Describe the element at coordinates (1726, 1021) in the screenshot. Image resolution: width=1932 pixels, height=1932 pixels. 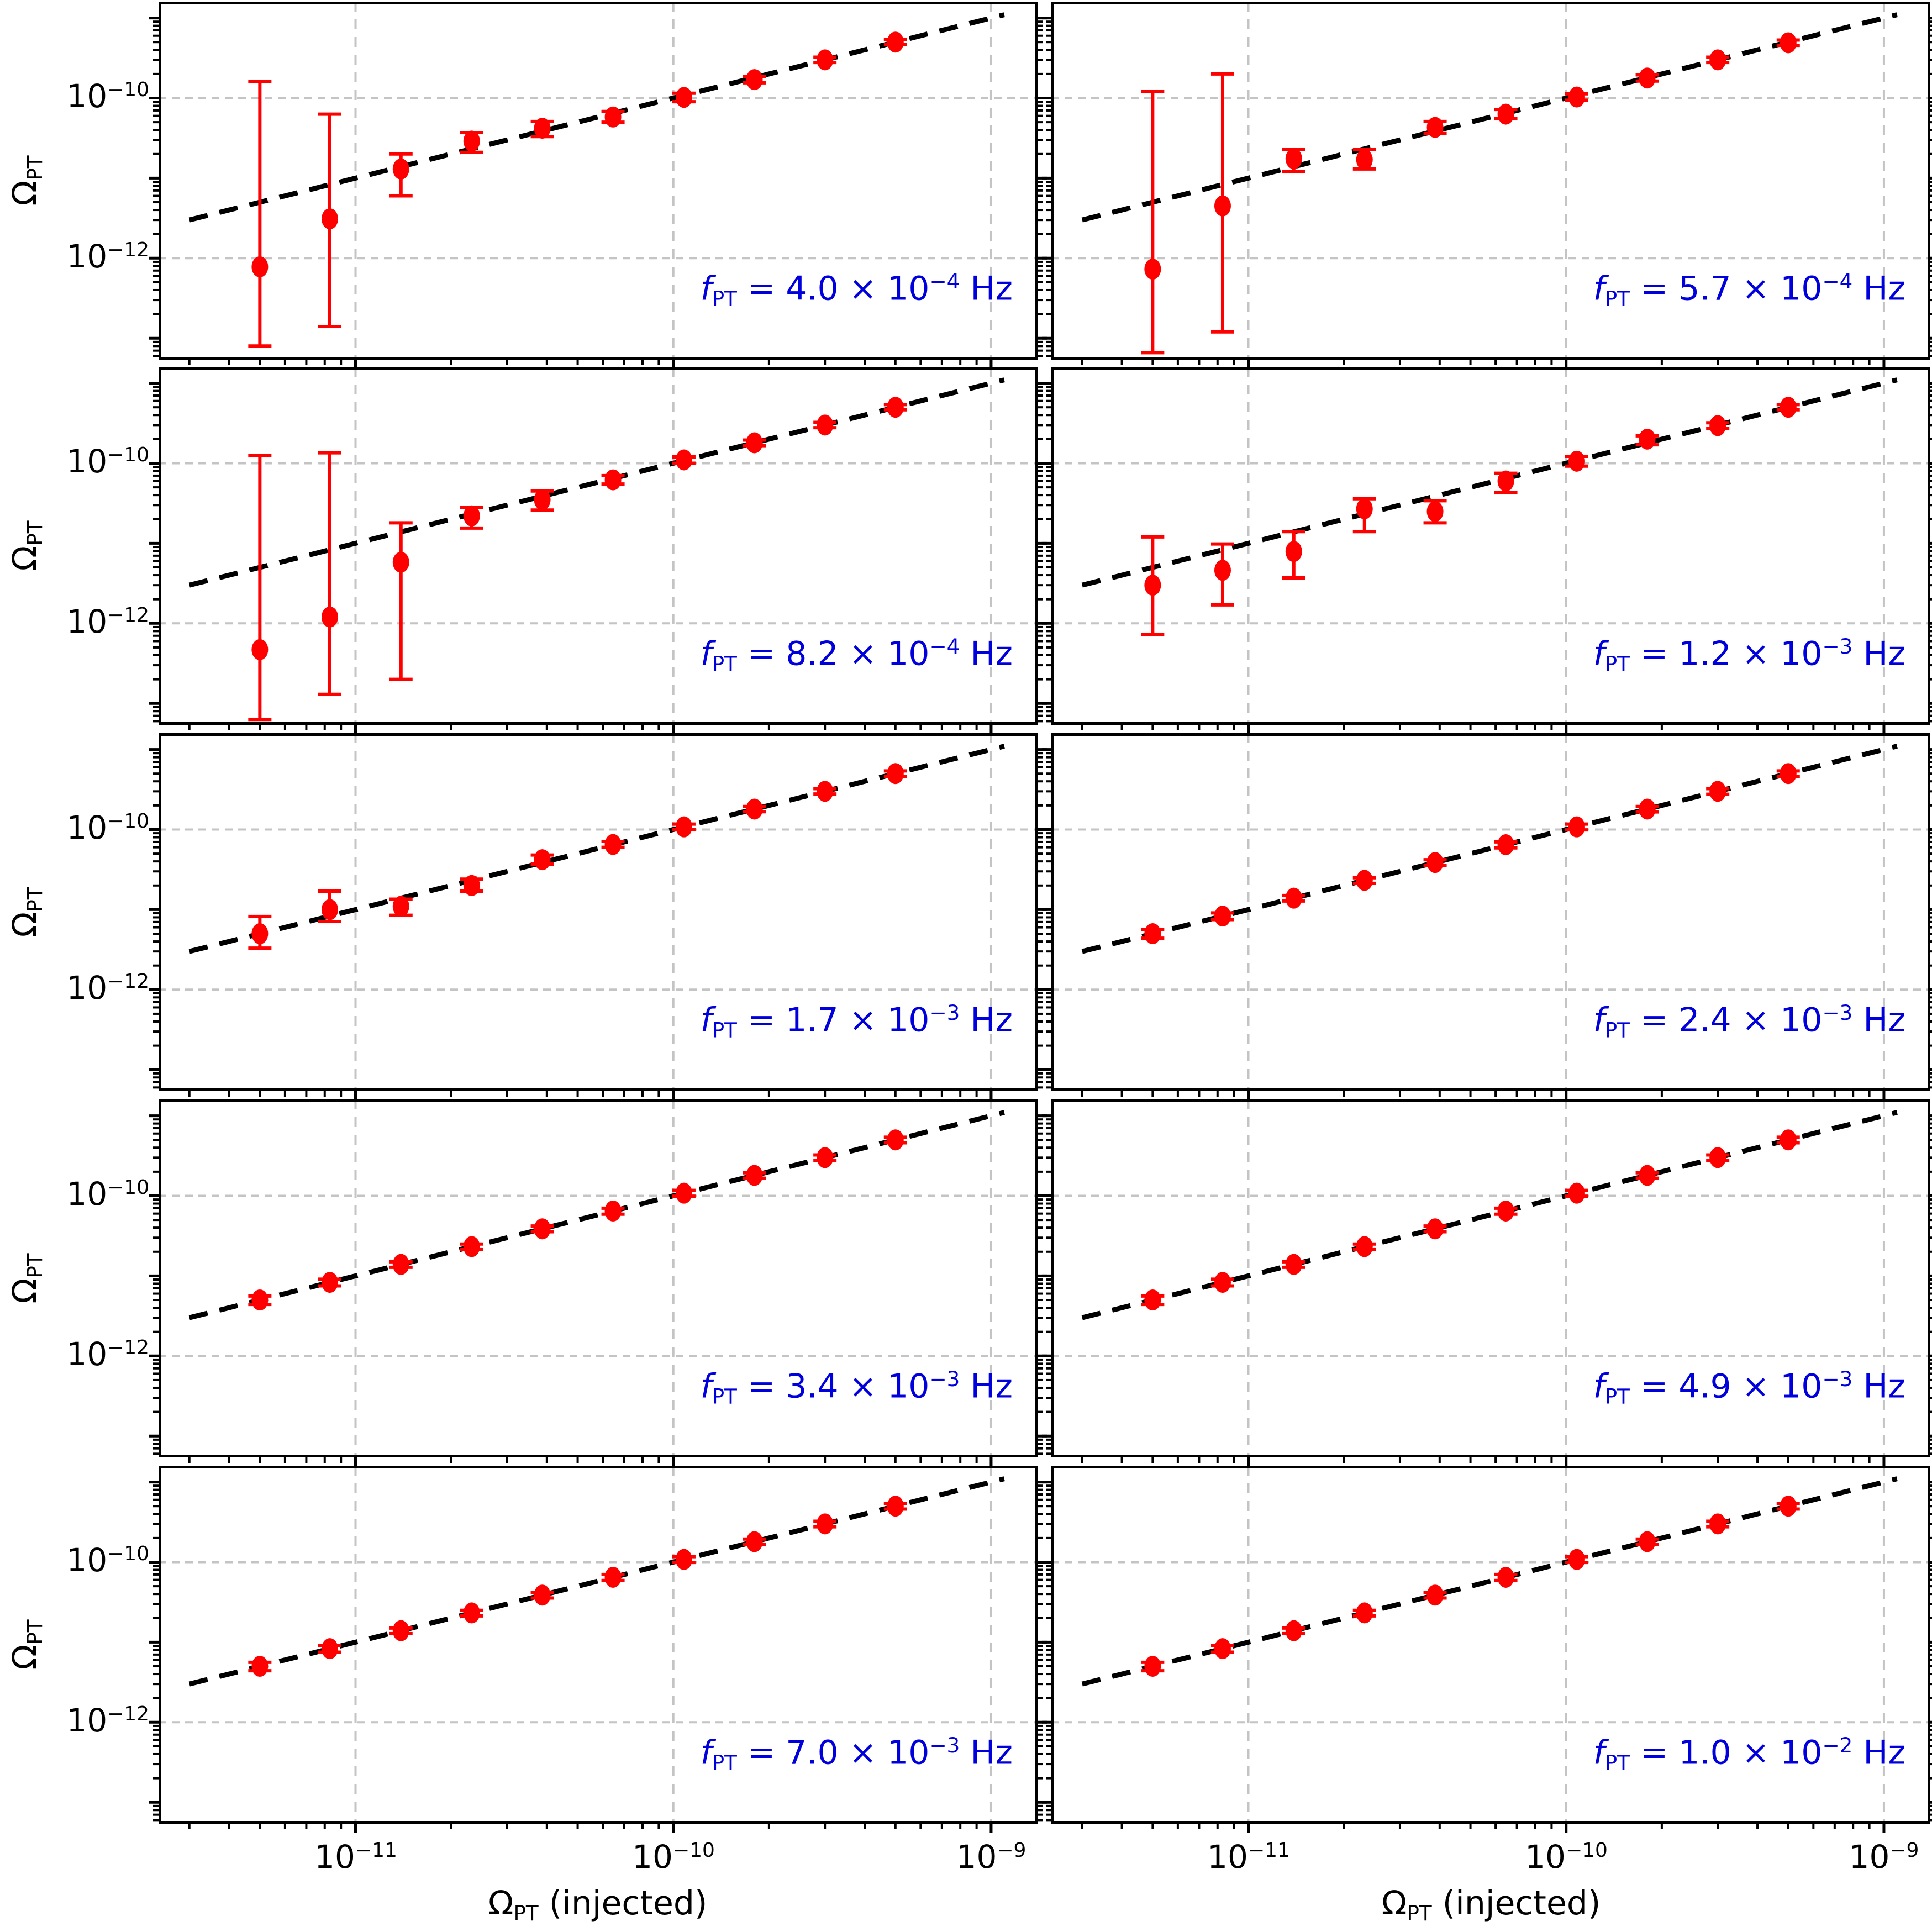
I see `freq-mantissa: = 2.4 × 10` at that location.